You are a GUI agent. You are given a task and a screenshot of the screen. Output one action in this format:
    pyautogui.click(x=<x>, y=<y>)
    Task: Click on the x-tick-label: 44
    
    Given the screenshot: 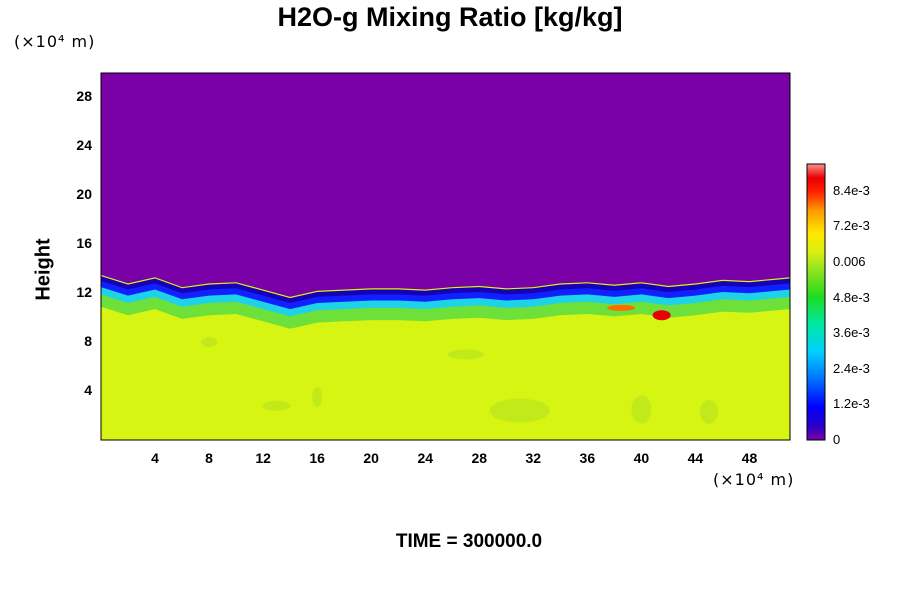 What is the action you would take?
    pyautogui.click(x=695, y=458)
    